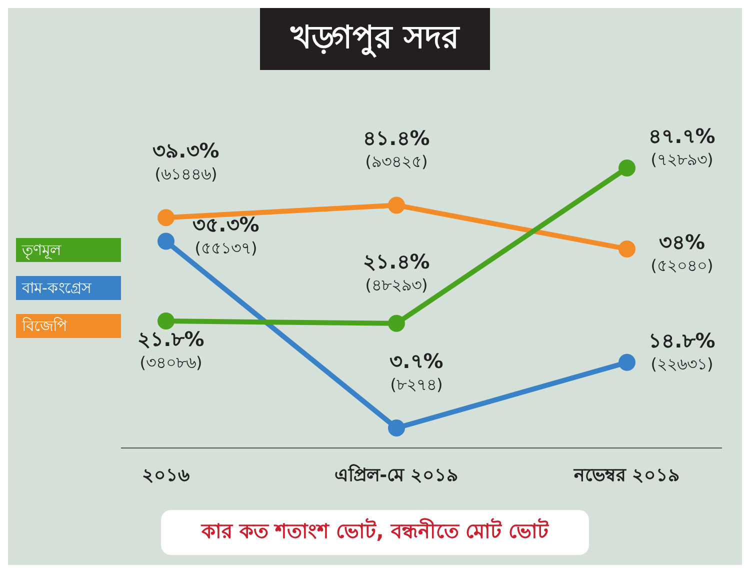 The height and width of the screenshot is (573, 750). I want to click on chart-title: খড়্গপুর সদর, so click(375, 39).